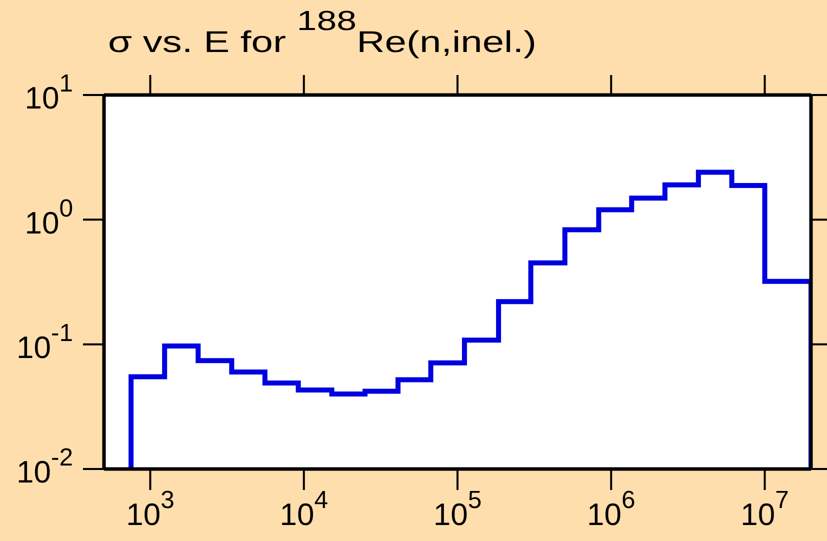 Image resolution: width=827 pixels, height=541 pixels. What do you see at coordinates (48, 93) in the screenshot?
I see `y-tick-label: 10$^{1}$` at bounding box center [48, 93].